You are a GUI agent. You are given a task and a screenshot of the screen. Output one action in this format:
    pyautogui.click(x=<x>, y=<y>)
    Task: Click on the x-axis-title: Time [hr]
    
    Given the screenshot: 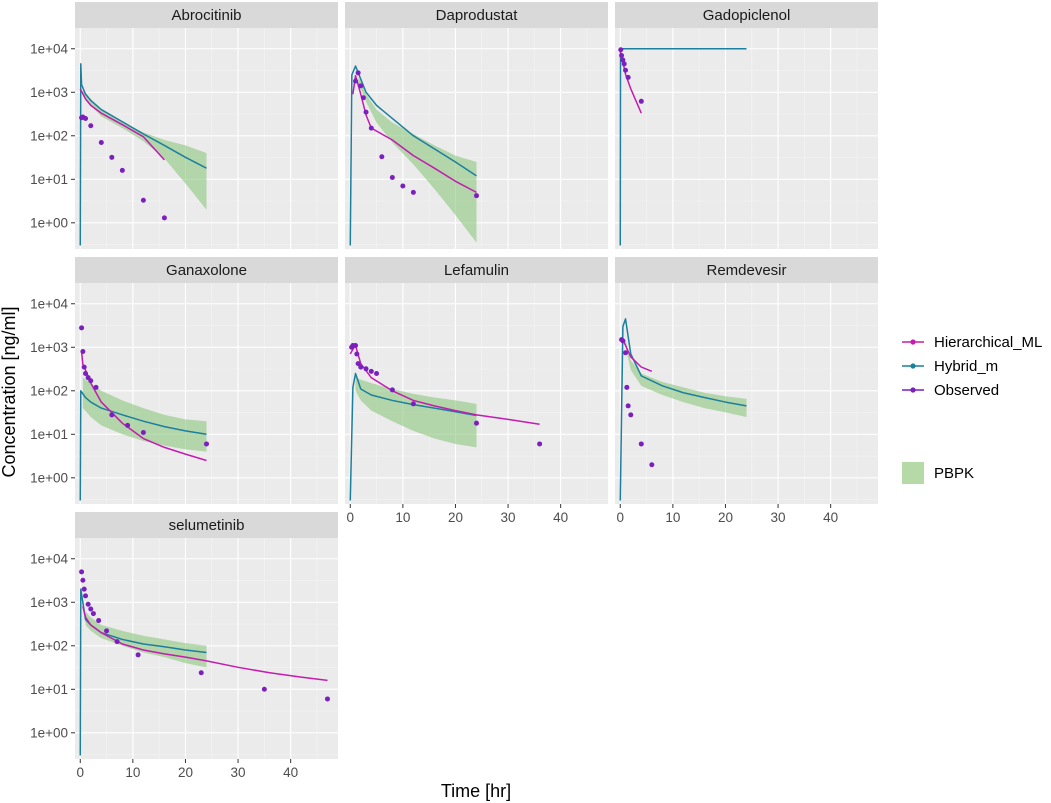 What is the action you would take?
    pyautogui.click(x=476, y=791)
    